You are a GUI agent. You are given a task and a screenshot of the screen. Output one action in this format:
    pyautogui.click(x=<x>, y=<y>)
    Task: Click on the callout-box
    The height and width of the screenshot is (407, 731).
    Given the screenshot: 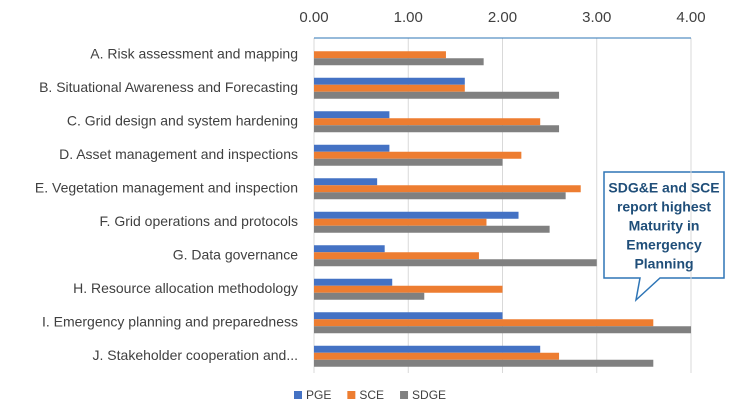 What is the action you would take?
    pyautogui.click(x=664, y=237)
    